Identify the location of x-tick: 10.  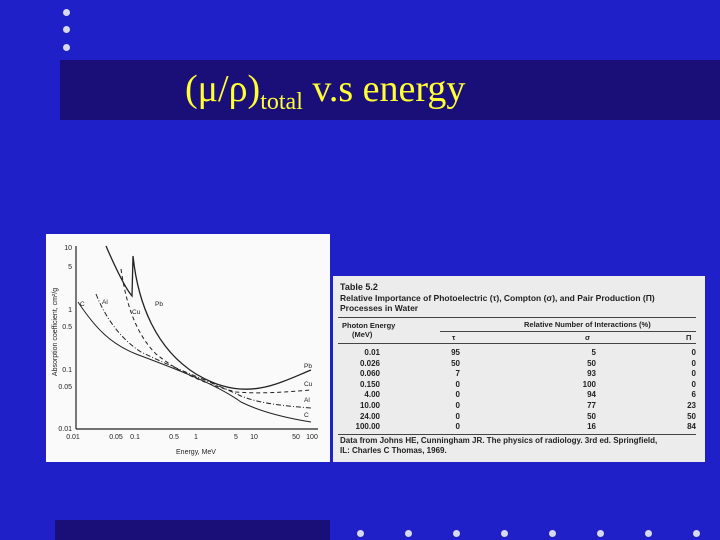
(254, 437).